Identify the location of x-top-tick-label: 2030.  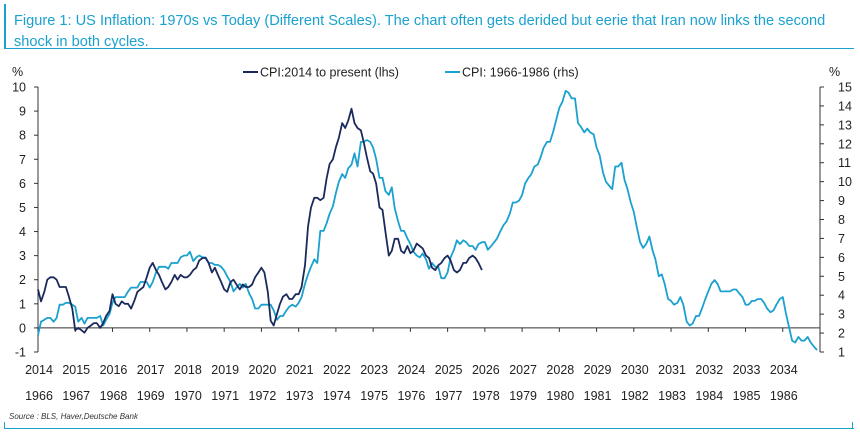
(635, 370).